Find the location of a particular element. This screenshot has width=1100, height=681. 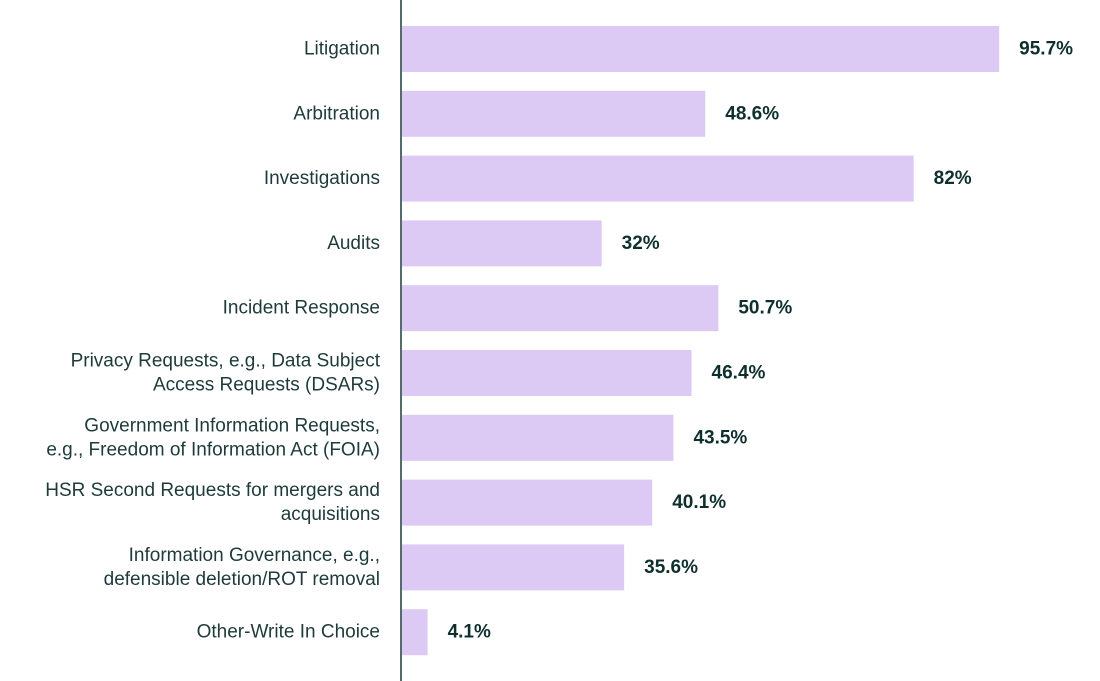

value-label-8: 35.6% is located at coordinates (671, 567).